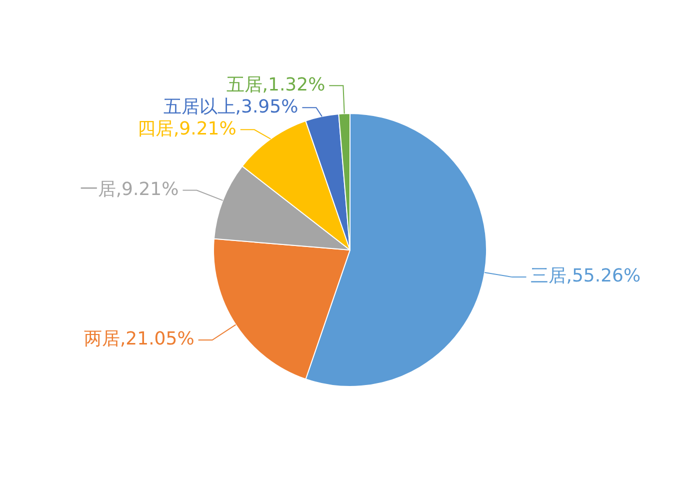 The height and width of the screenshot is (500, 700). What do you see at coordinates (186, 129) in the screenshot?
I see `slice-label: 四居,9.21%` at bounding box center [186, 129].